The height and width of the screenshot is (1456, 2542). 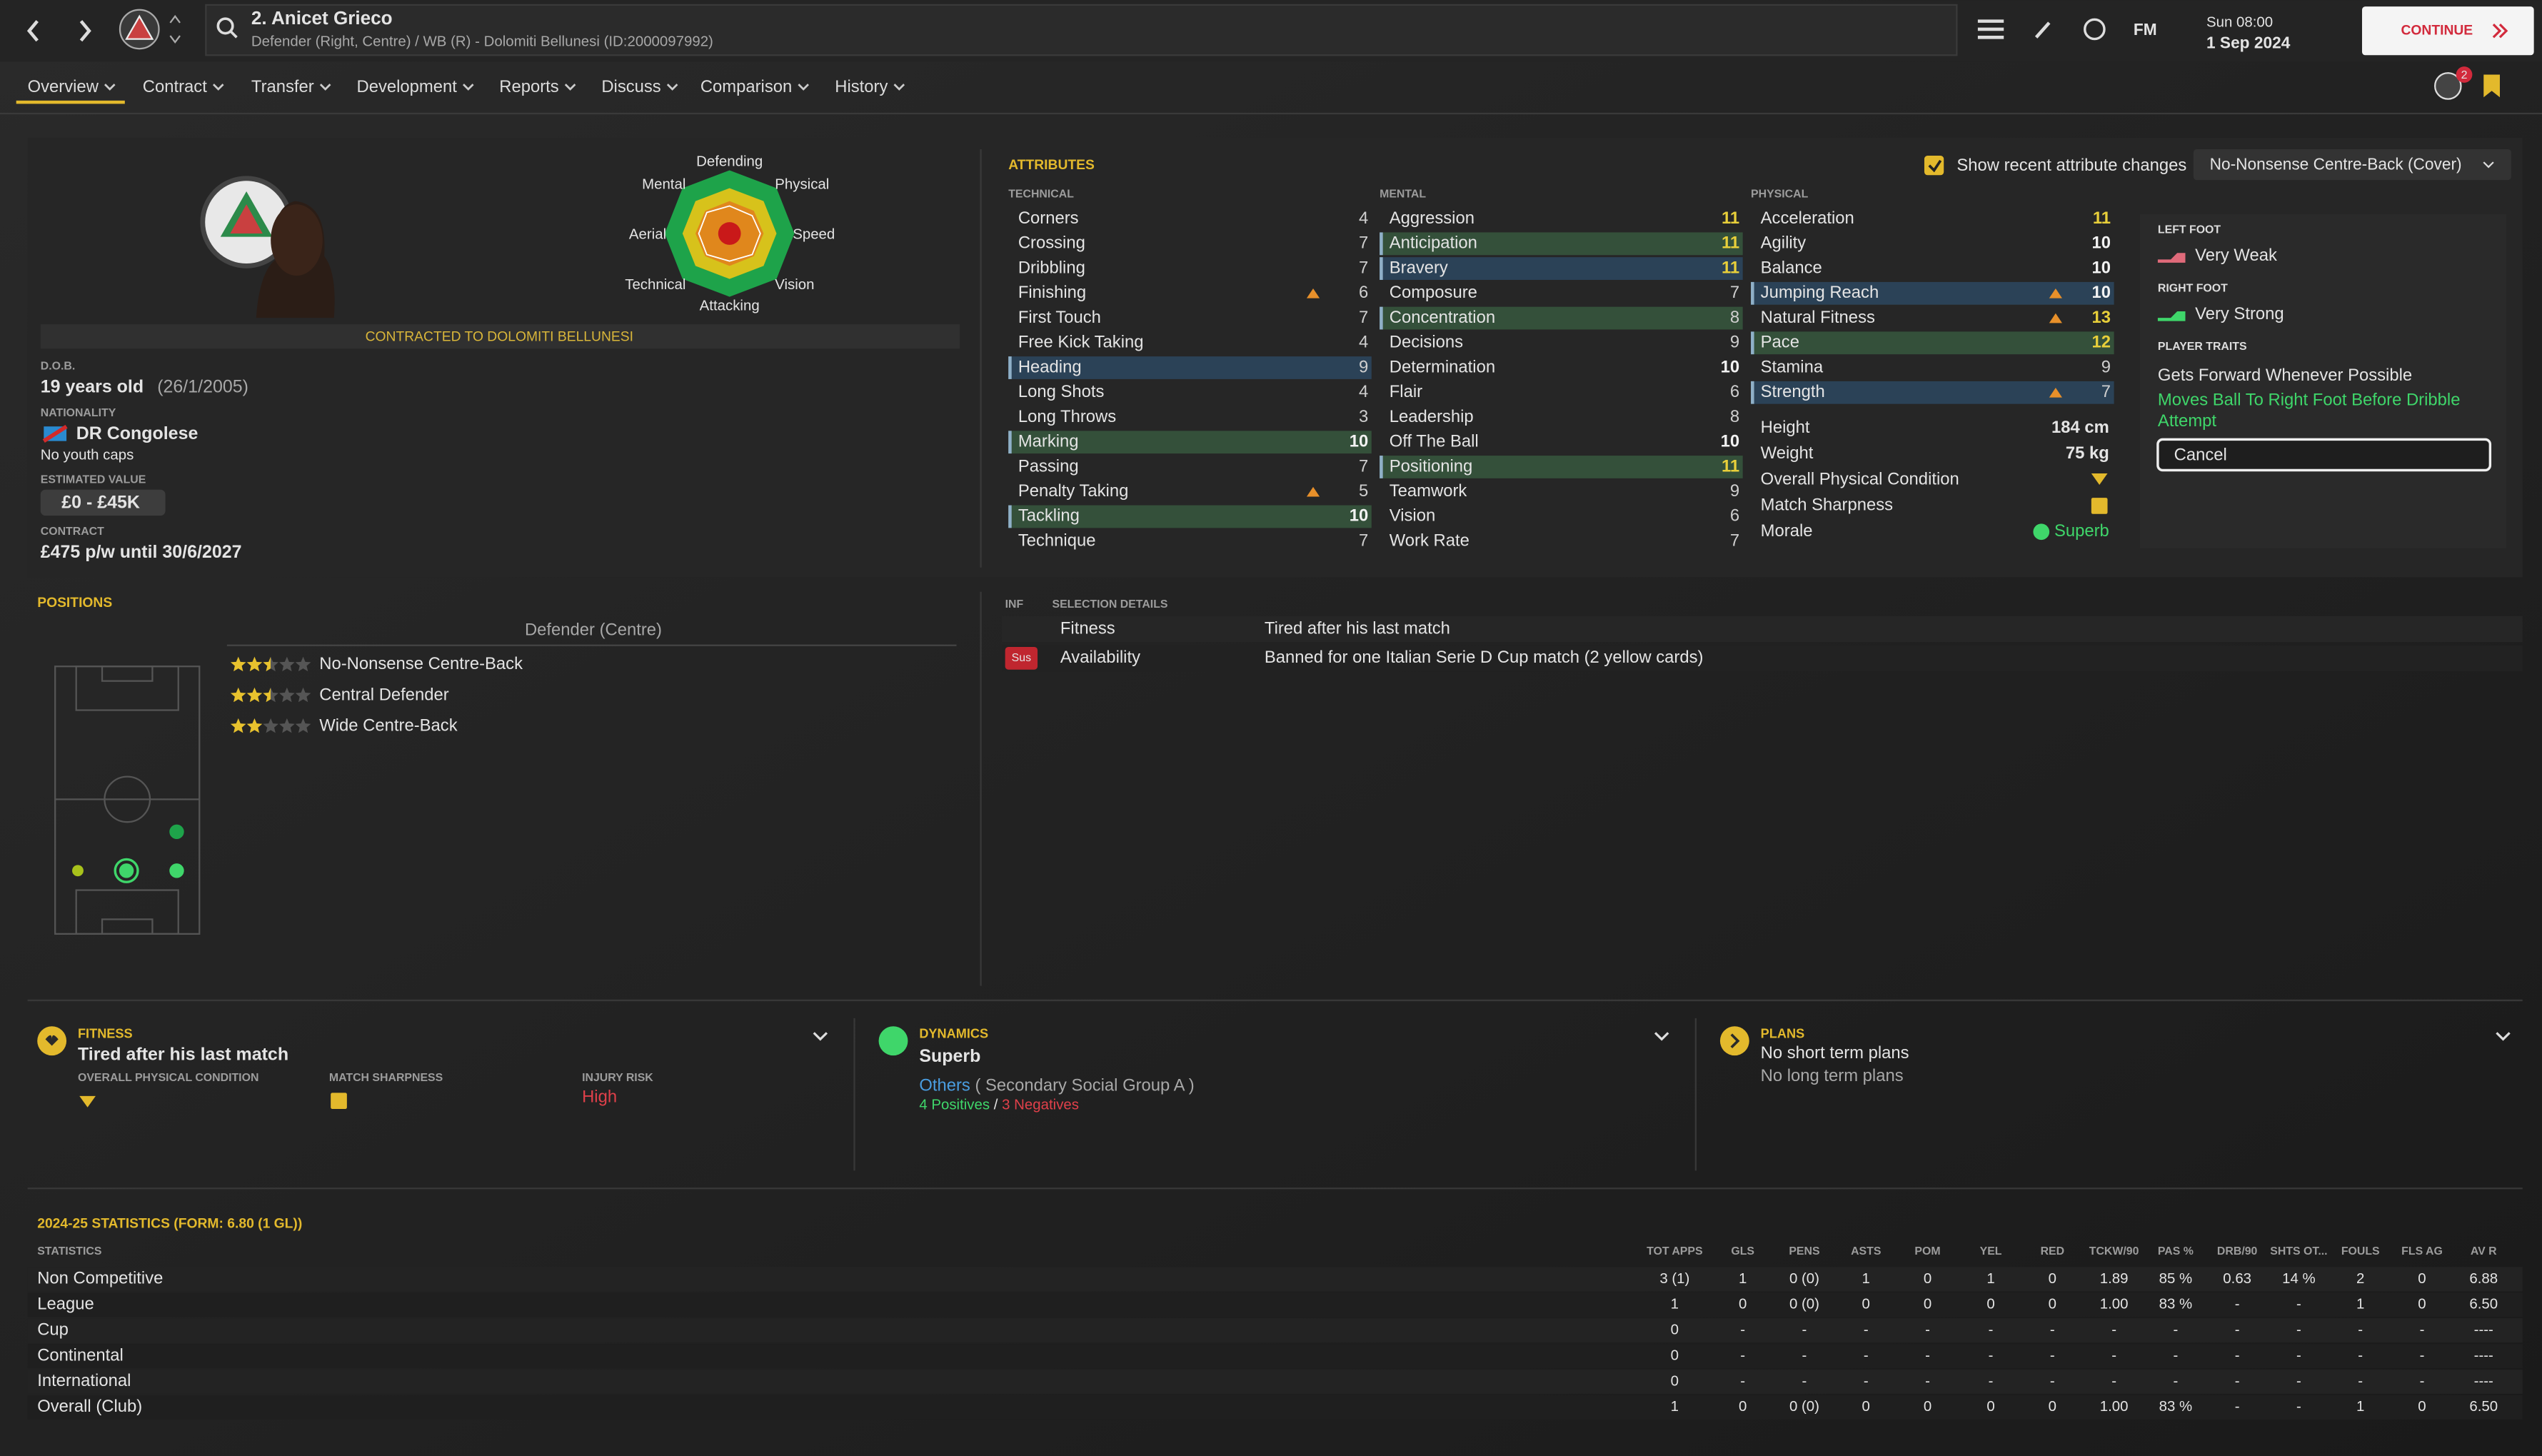 I want to click on role-dropdown-label: No-Nonsense Centre-Back (Cover), so click(x=2336, y=164).